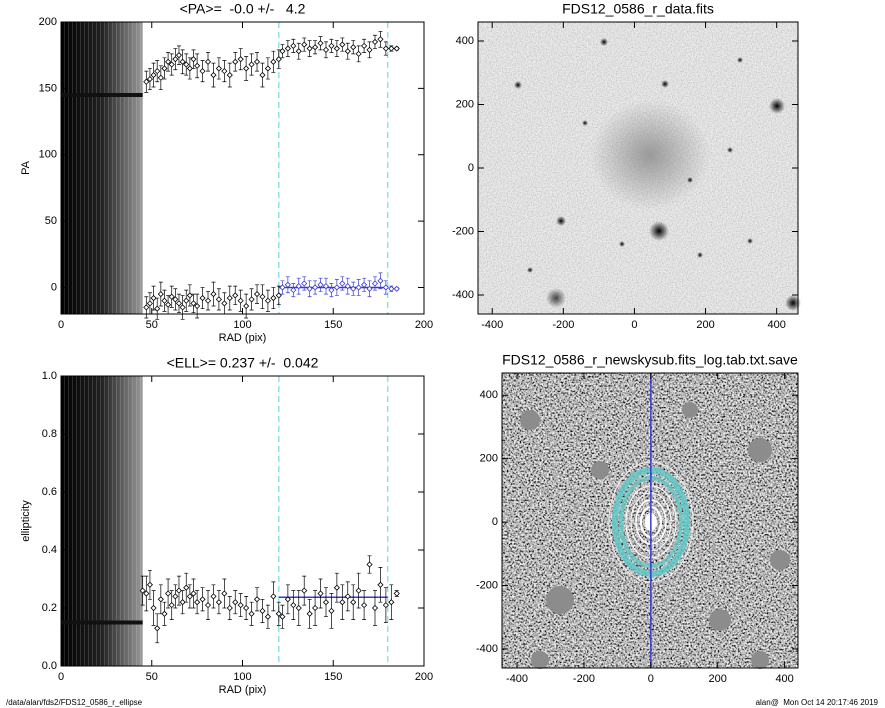  Describe the element at coordinates (49, 492) in the screenshot. I see `y-tick-label: 0.6` at that location.